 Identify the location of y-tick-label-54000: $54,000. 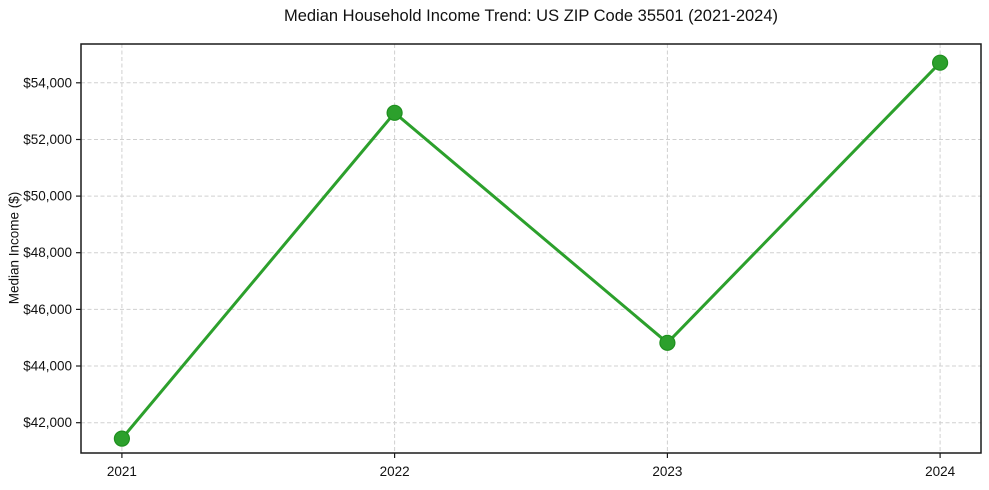
(47, 82).